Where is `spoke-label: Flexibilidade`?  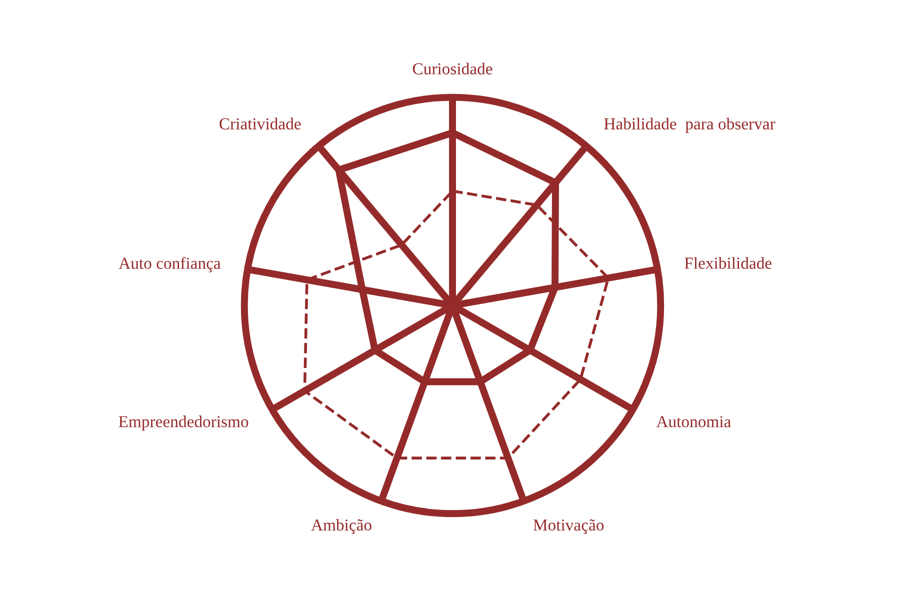
spoke-label: Flexibilidade is located at coordinates (728, 263).